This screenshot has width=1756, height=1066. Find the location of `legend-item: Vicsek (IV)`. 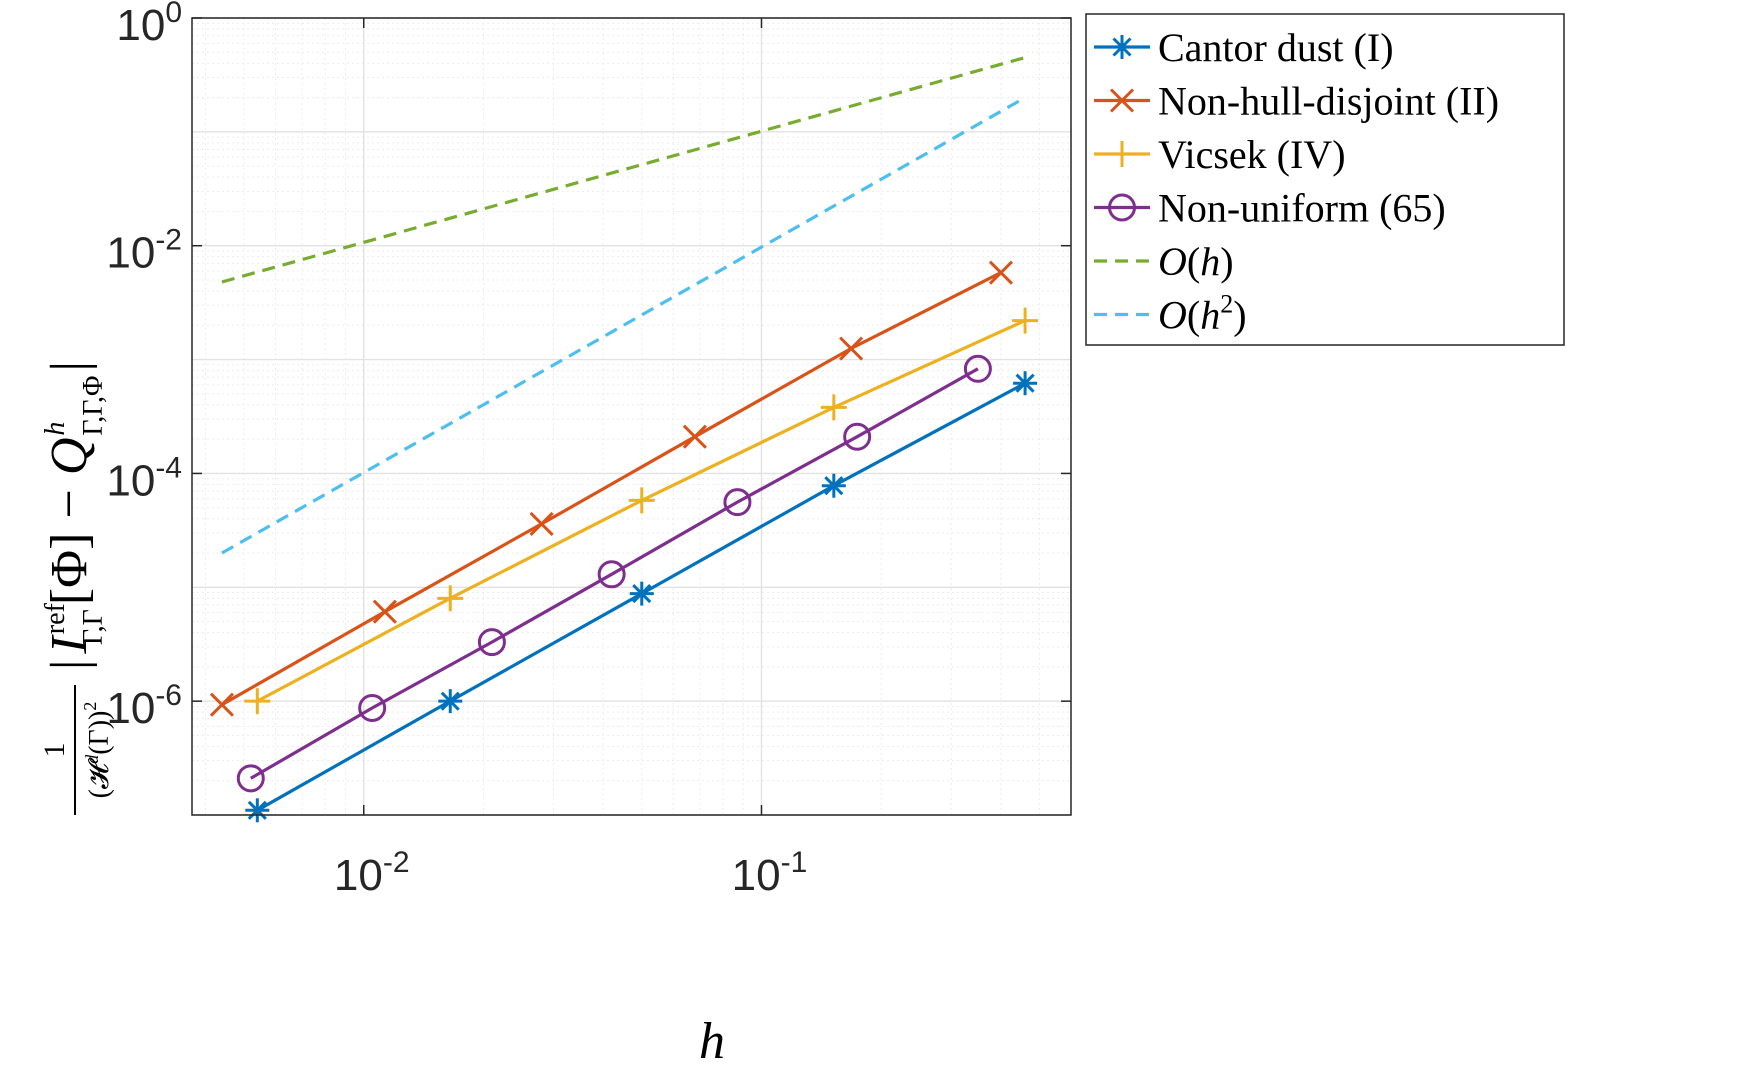

legend-item: Vicsek (IV) is located at coordinates (1220, 154).